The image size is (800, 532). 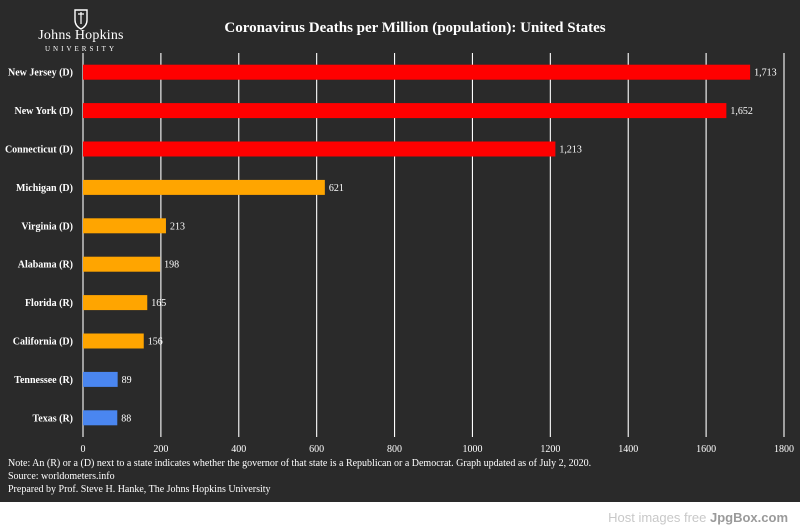 What do you see at coordinates (81, 19) in the screenshot?
I see `shield-icon` at bounding box center [81, 19].